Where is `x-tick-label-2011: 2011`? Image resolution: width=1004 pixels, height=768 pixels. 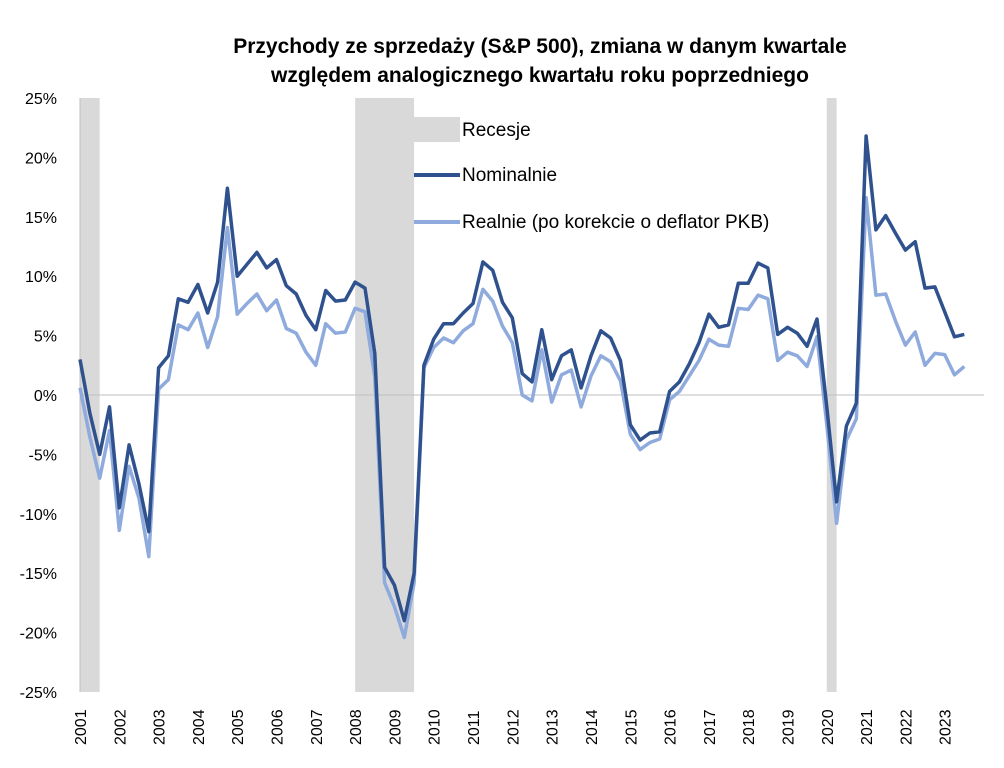 x-tick-label-2011: 2011 is located at coordinates (474, 727).